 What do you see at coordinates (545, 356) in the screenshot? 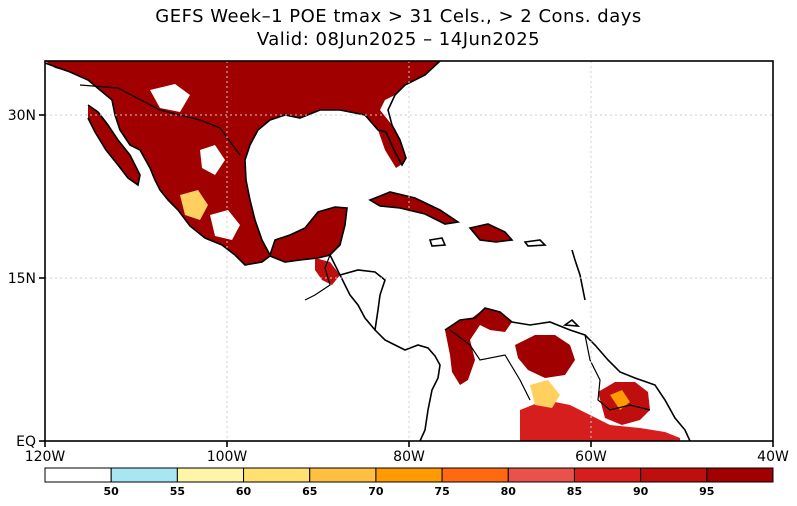
I see `shade-venezuela-interior` at bounding box center [545, 356].